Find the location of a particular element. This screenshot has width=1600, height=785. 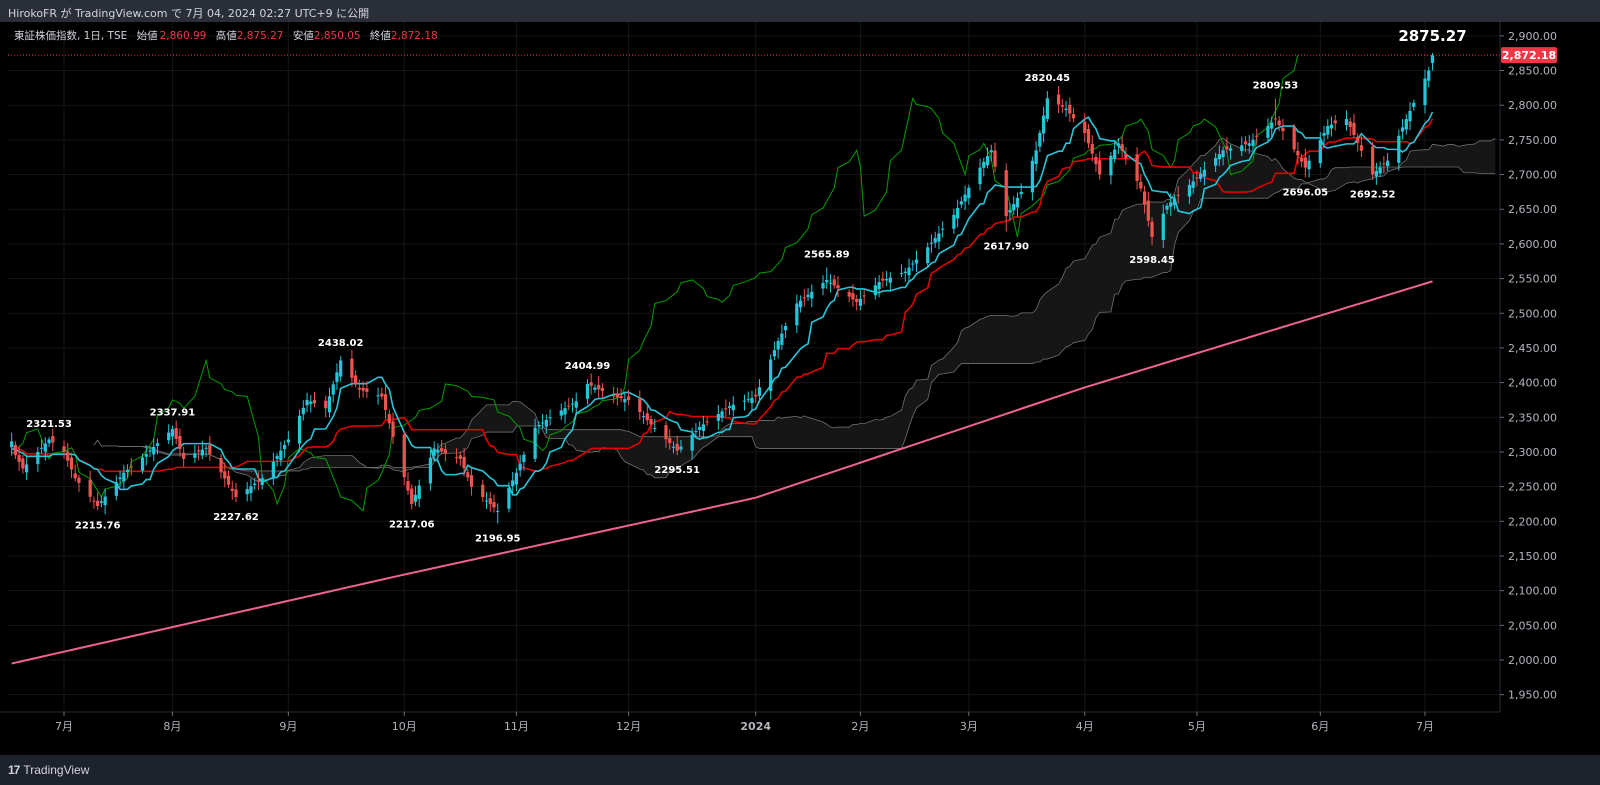

y-tick-label: 2,550.00 is located at coordinates (1532, 279).